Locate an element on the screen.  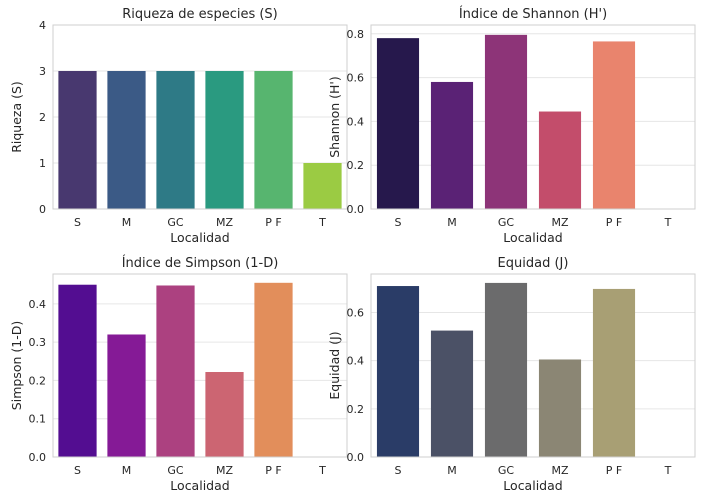
bar-t is located at coordinates (322, 186).